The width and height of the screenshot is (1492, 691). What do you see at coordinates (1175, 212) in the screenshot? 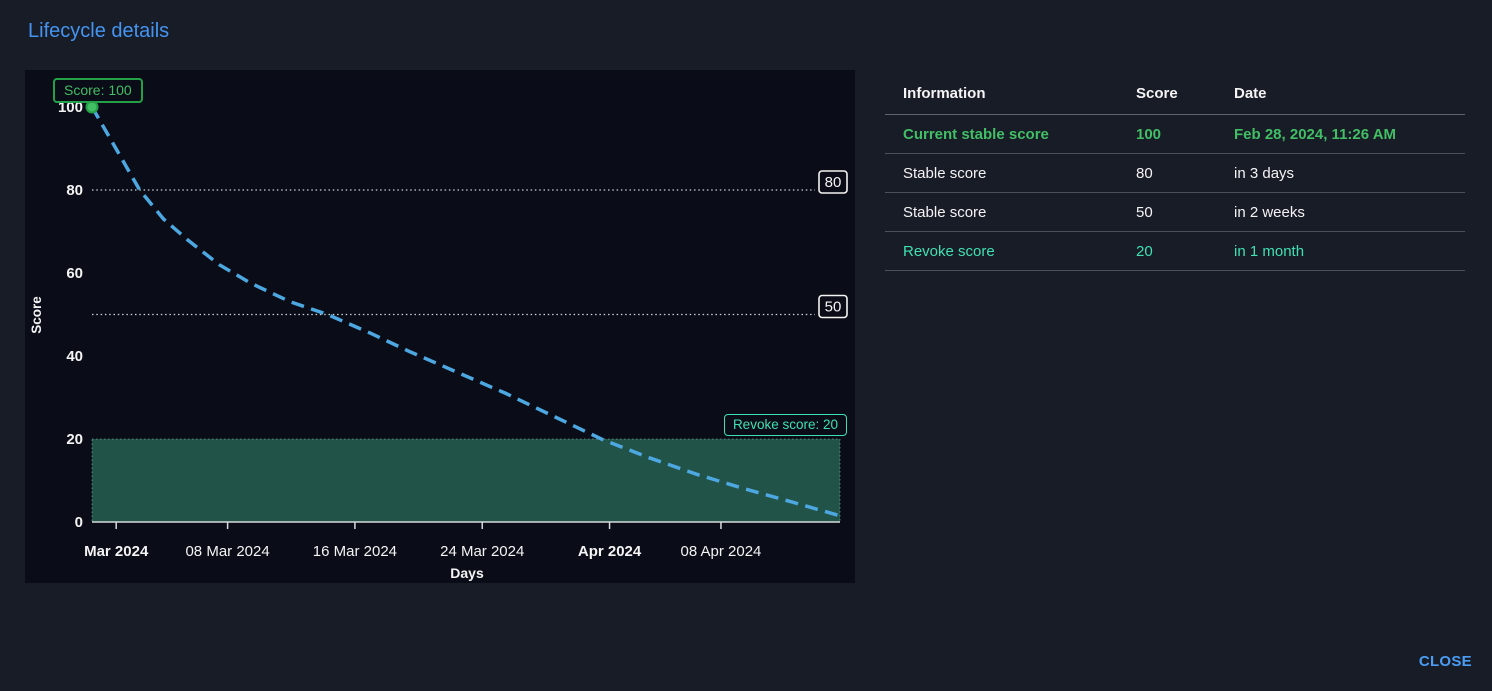
I see `table-row-stable-score-50: Stable score 50 in 2 weeks` at bounding box center [1175, 212].